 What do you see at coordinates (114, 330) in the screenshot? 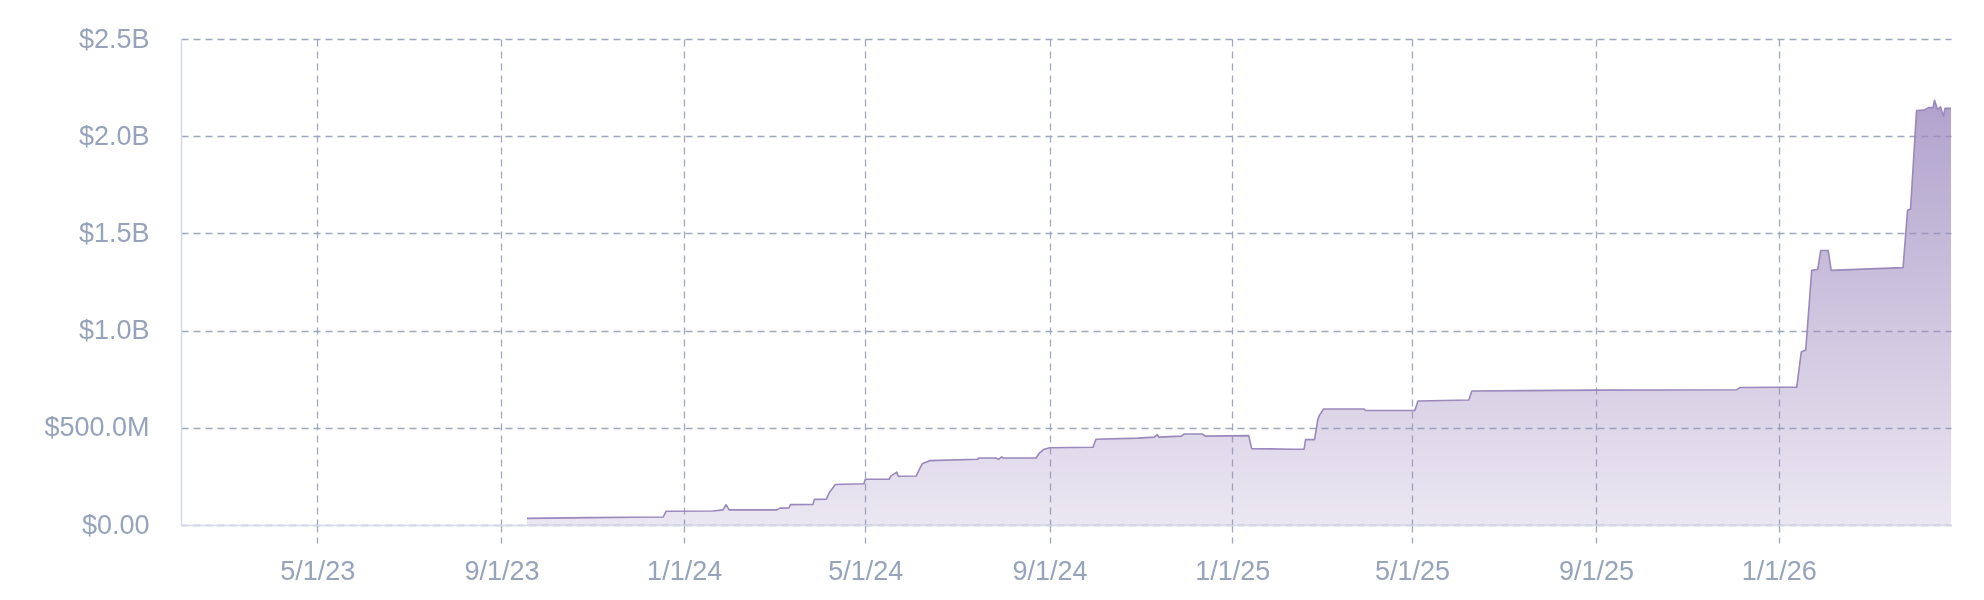
I see `y-tick-label: $1.0B` at bounding box center [114, 330].